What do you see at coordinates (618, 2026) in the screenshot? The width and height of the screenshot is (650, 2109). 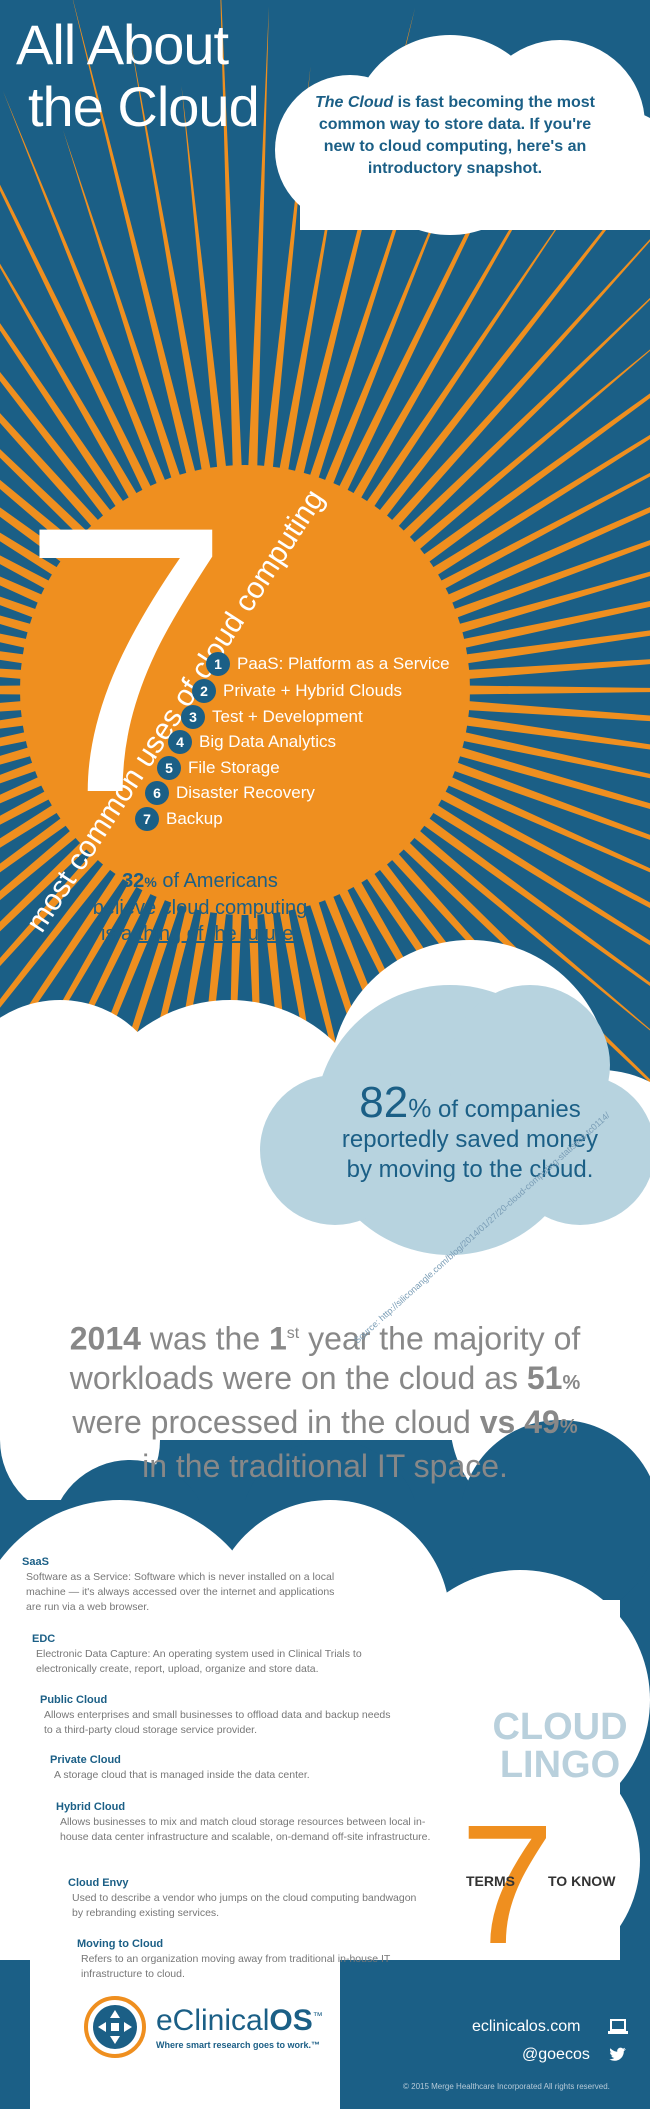 I see `laptop-icon` at bounding box center [618, 2026].